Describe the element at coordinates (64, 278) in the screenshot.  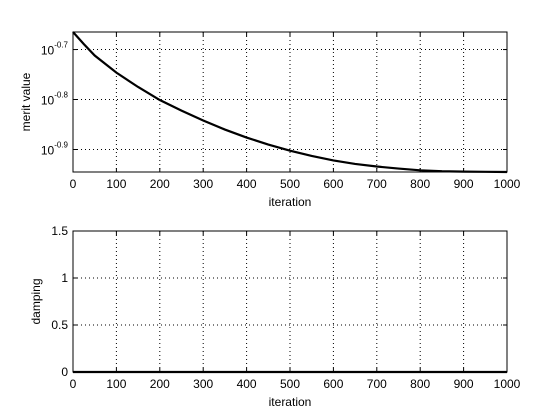
I see `y-tick-label: 1` at that location.